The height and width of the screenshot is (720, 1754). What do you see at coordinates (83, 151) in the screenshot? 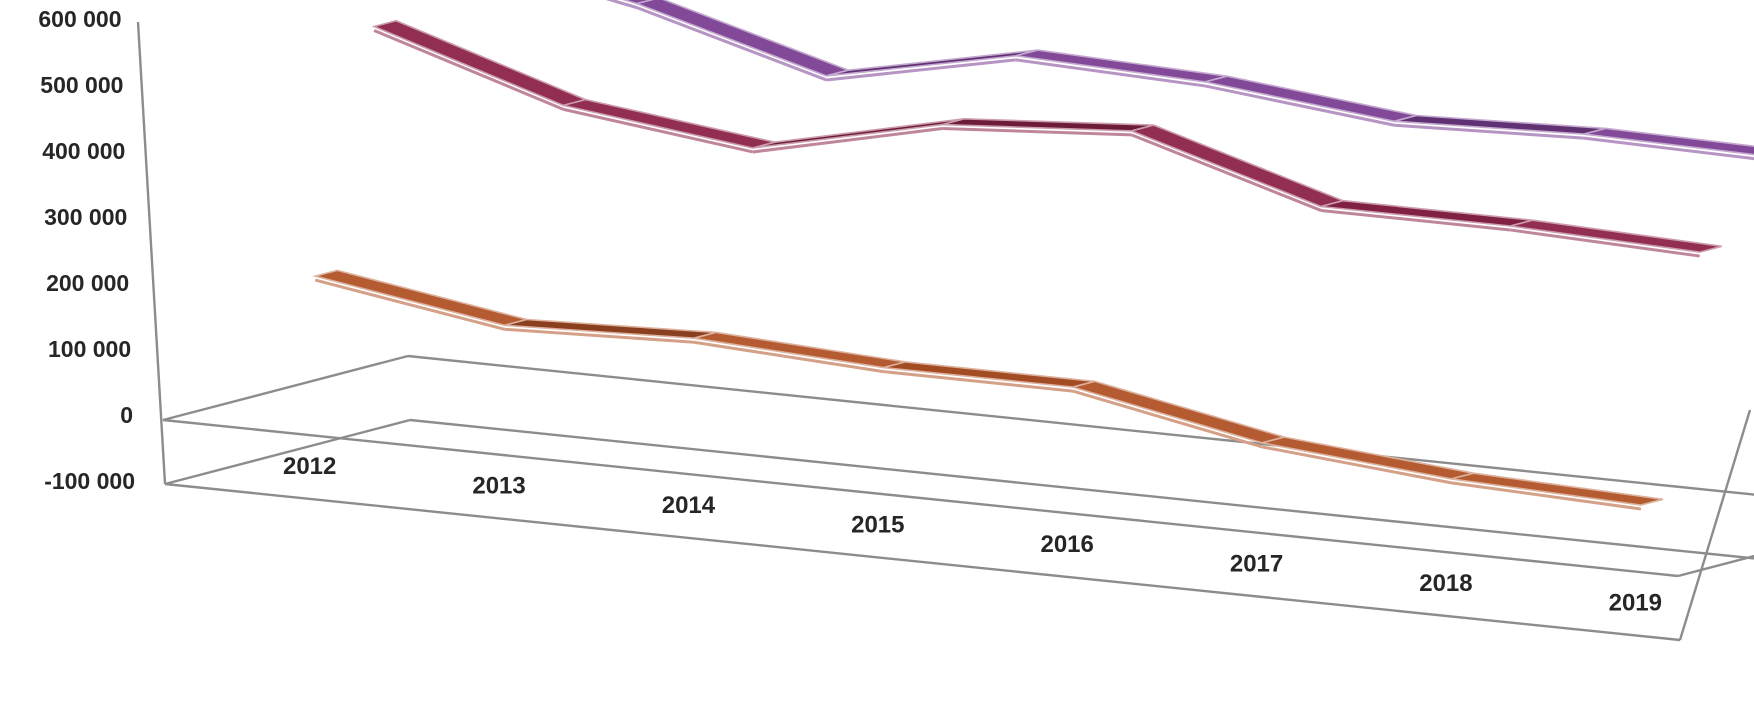
I see `y-tick-label: 400 000` at bounding box center [83, 151].